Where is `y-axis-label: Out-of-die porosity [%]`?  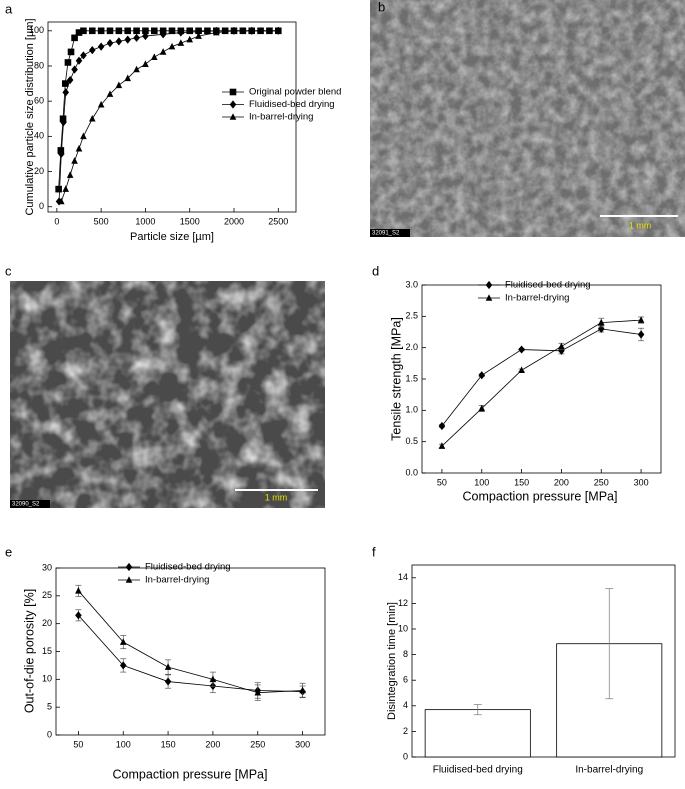
y-axis-label: Out-of-die porosity [%] is located at coordinates (29, 651).